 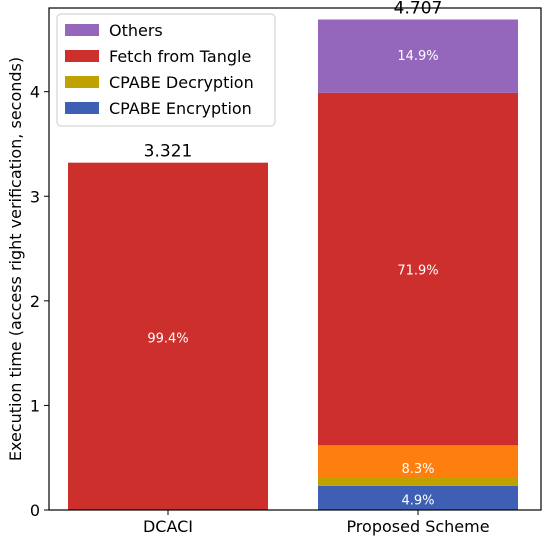 I want to click on percentage-label: 71.9%, so click(x=417, y=270).